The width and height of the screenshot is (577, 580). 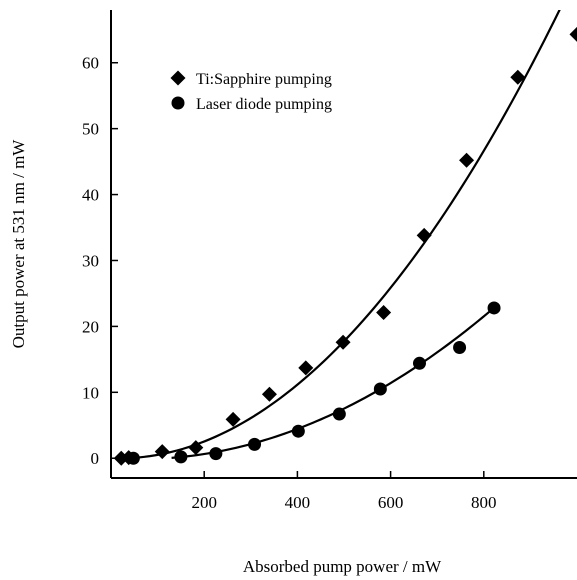 What do you see at coordinates (90, 392) in the screenshot?
I see `y-tick-label: 10` at bounding box center [90, 392].